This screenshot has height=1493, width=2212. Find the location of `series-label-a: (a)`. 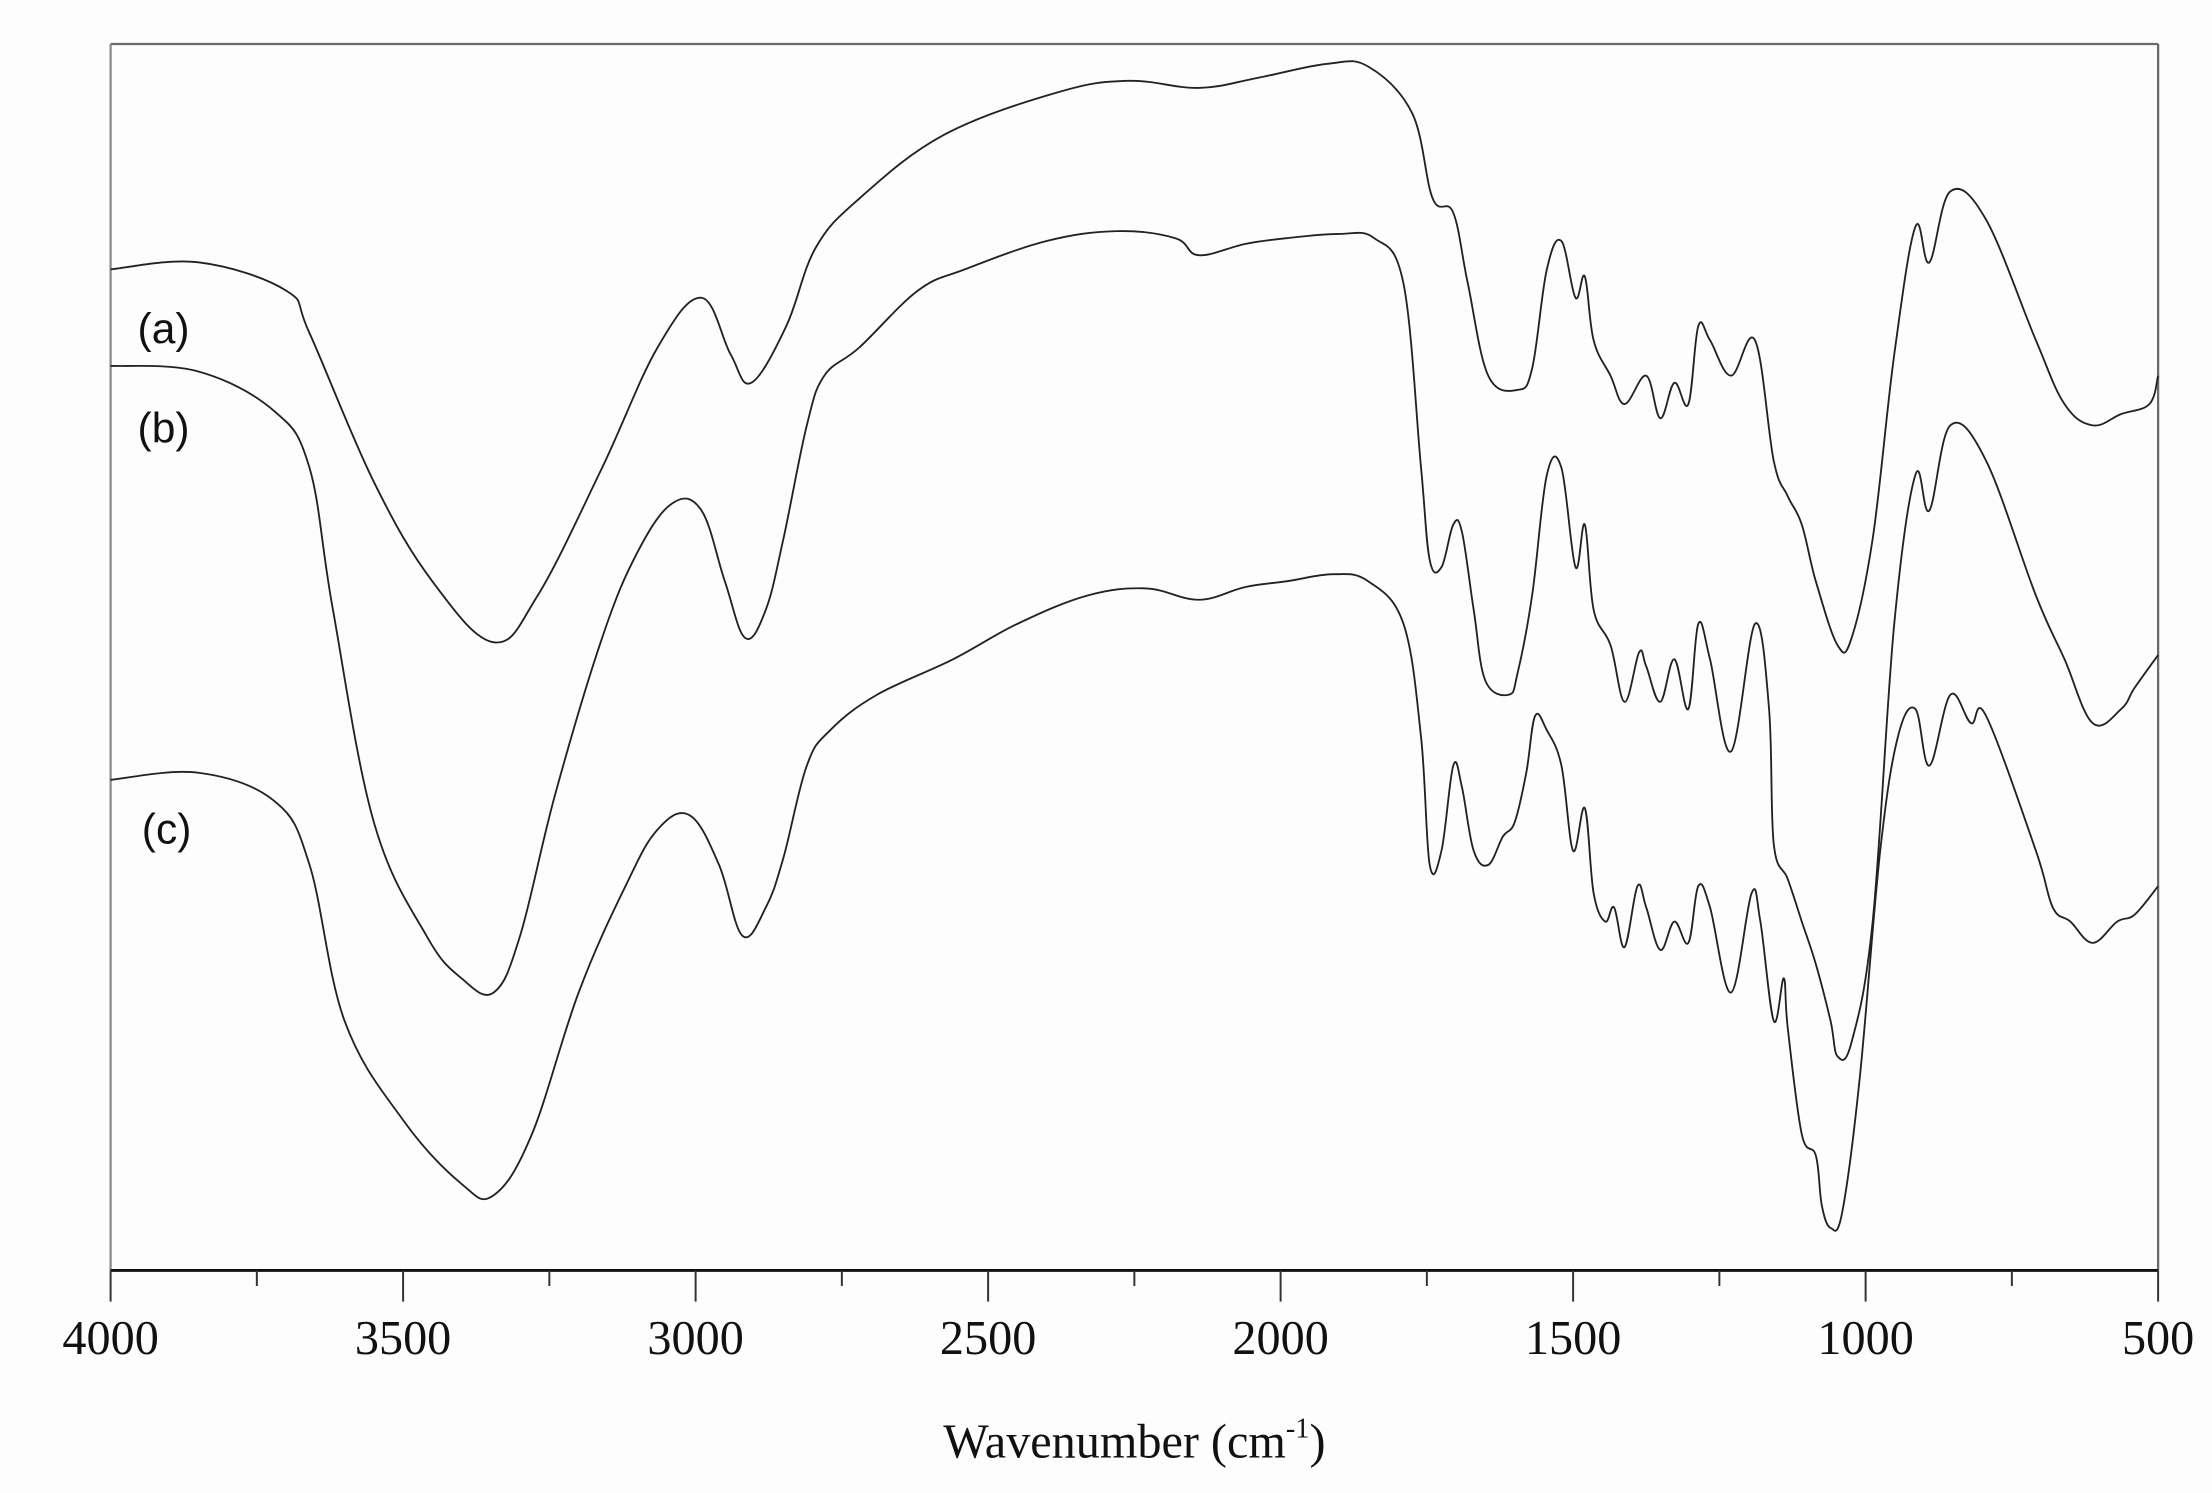

series-label-a: (a) is located at coordinates (164, 329).